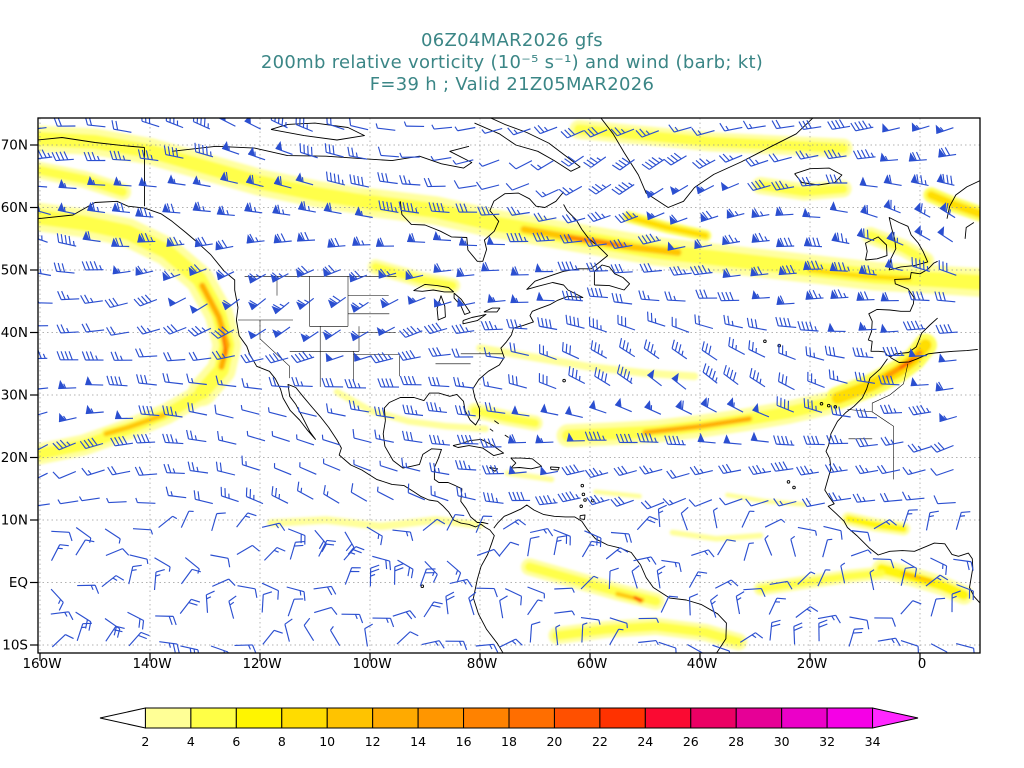 The width and height of the screenshot is (1024, 768). I want to click on colorbar-tick-label: 12, so click(373, 741).